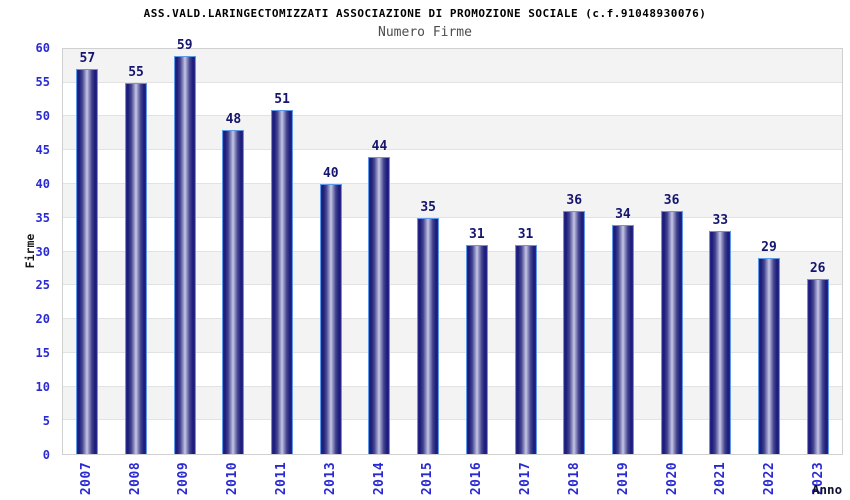 This screenshot has height=500, width=850. What do you see at coordinates (184, 254) in the screenshot?
I see `bar-2009` at bounding box center [184, 254].